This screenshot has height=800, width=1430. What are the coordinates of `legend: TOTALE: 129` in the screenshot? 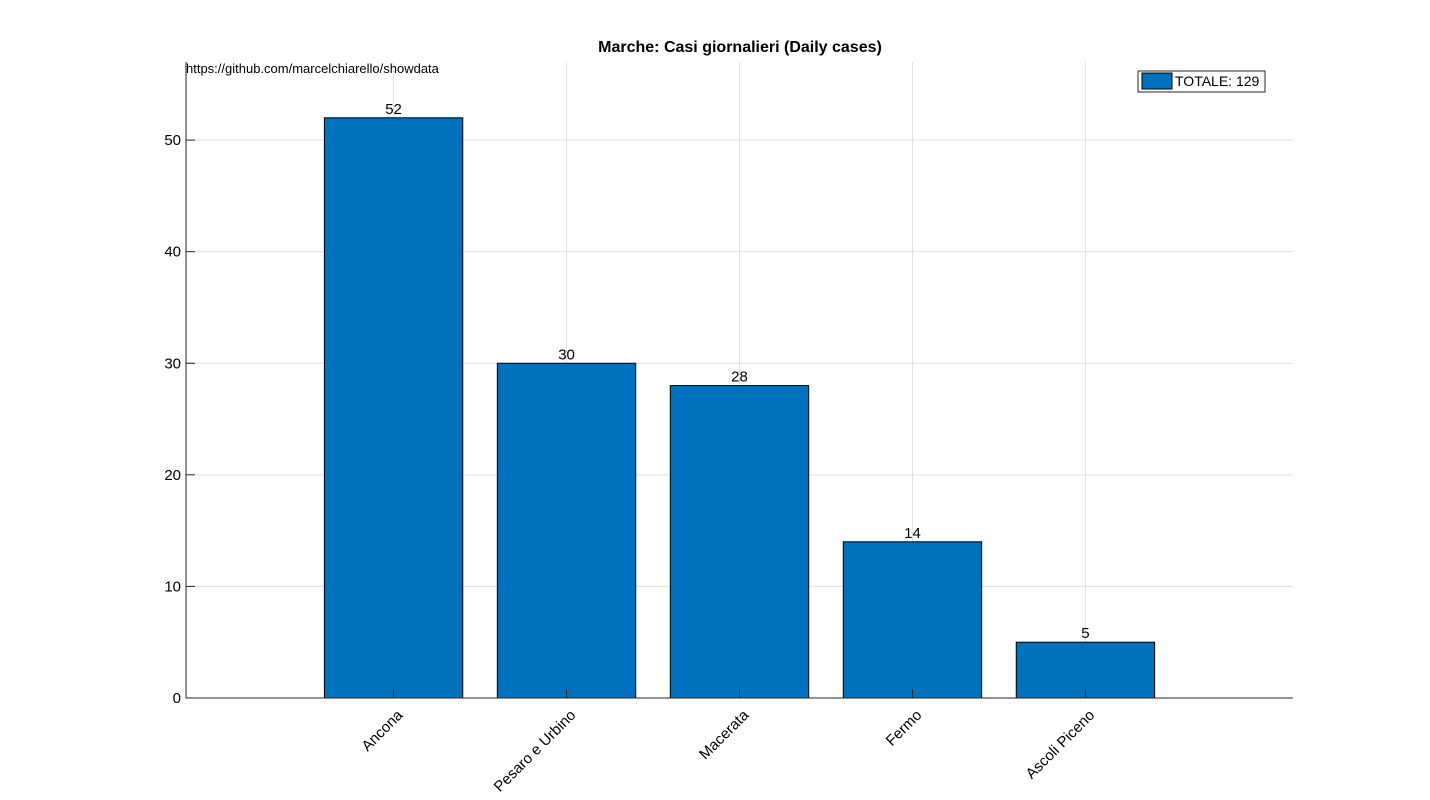 It's located at (1201, 81).